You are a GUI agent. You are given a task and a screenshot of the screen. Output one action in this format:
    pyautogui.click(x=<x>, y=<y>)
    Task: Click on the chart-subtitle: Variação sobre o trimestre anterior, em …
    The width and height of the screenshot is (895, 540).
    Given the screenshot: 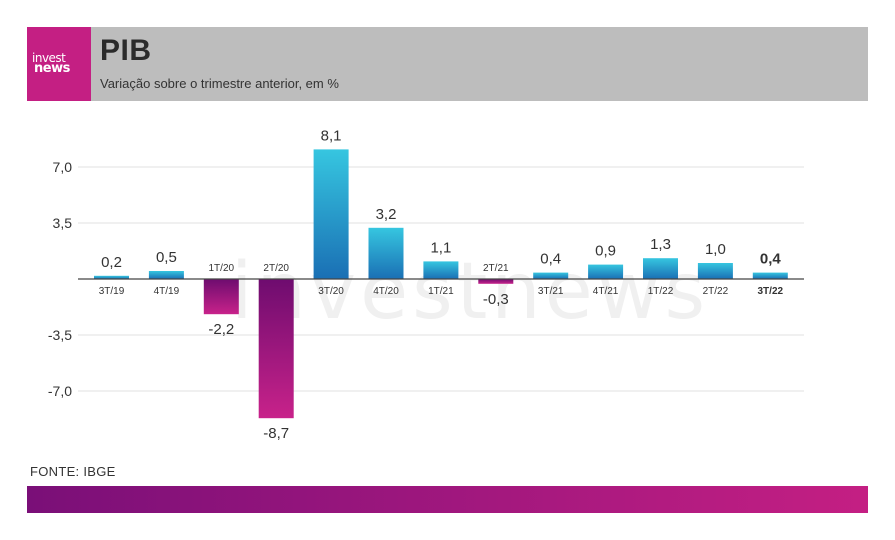 What is the action you would take?
    pyautogui.click(x=219, y=83)
    